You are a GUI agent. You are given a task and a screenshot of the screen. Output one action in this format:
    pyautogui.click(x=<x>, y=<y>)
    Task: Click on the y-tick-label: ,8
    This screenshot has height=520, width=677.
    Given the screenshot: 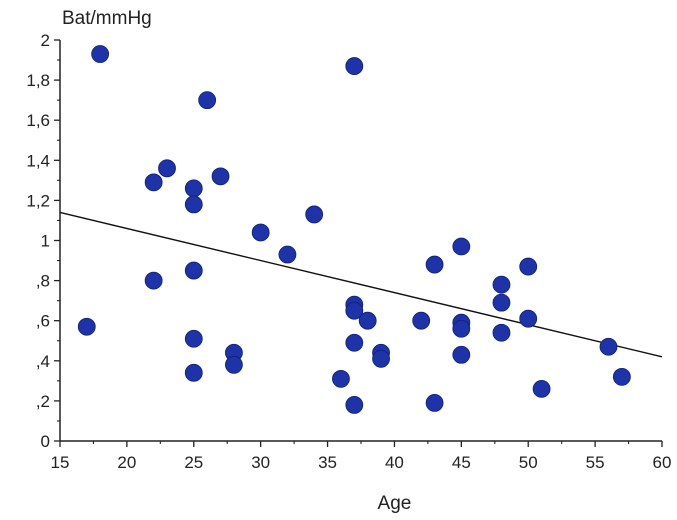 What is the action you would take?
    pyautogui.click(x=43, y=281)
    